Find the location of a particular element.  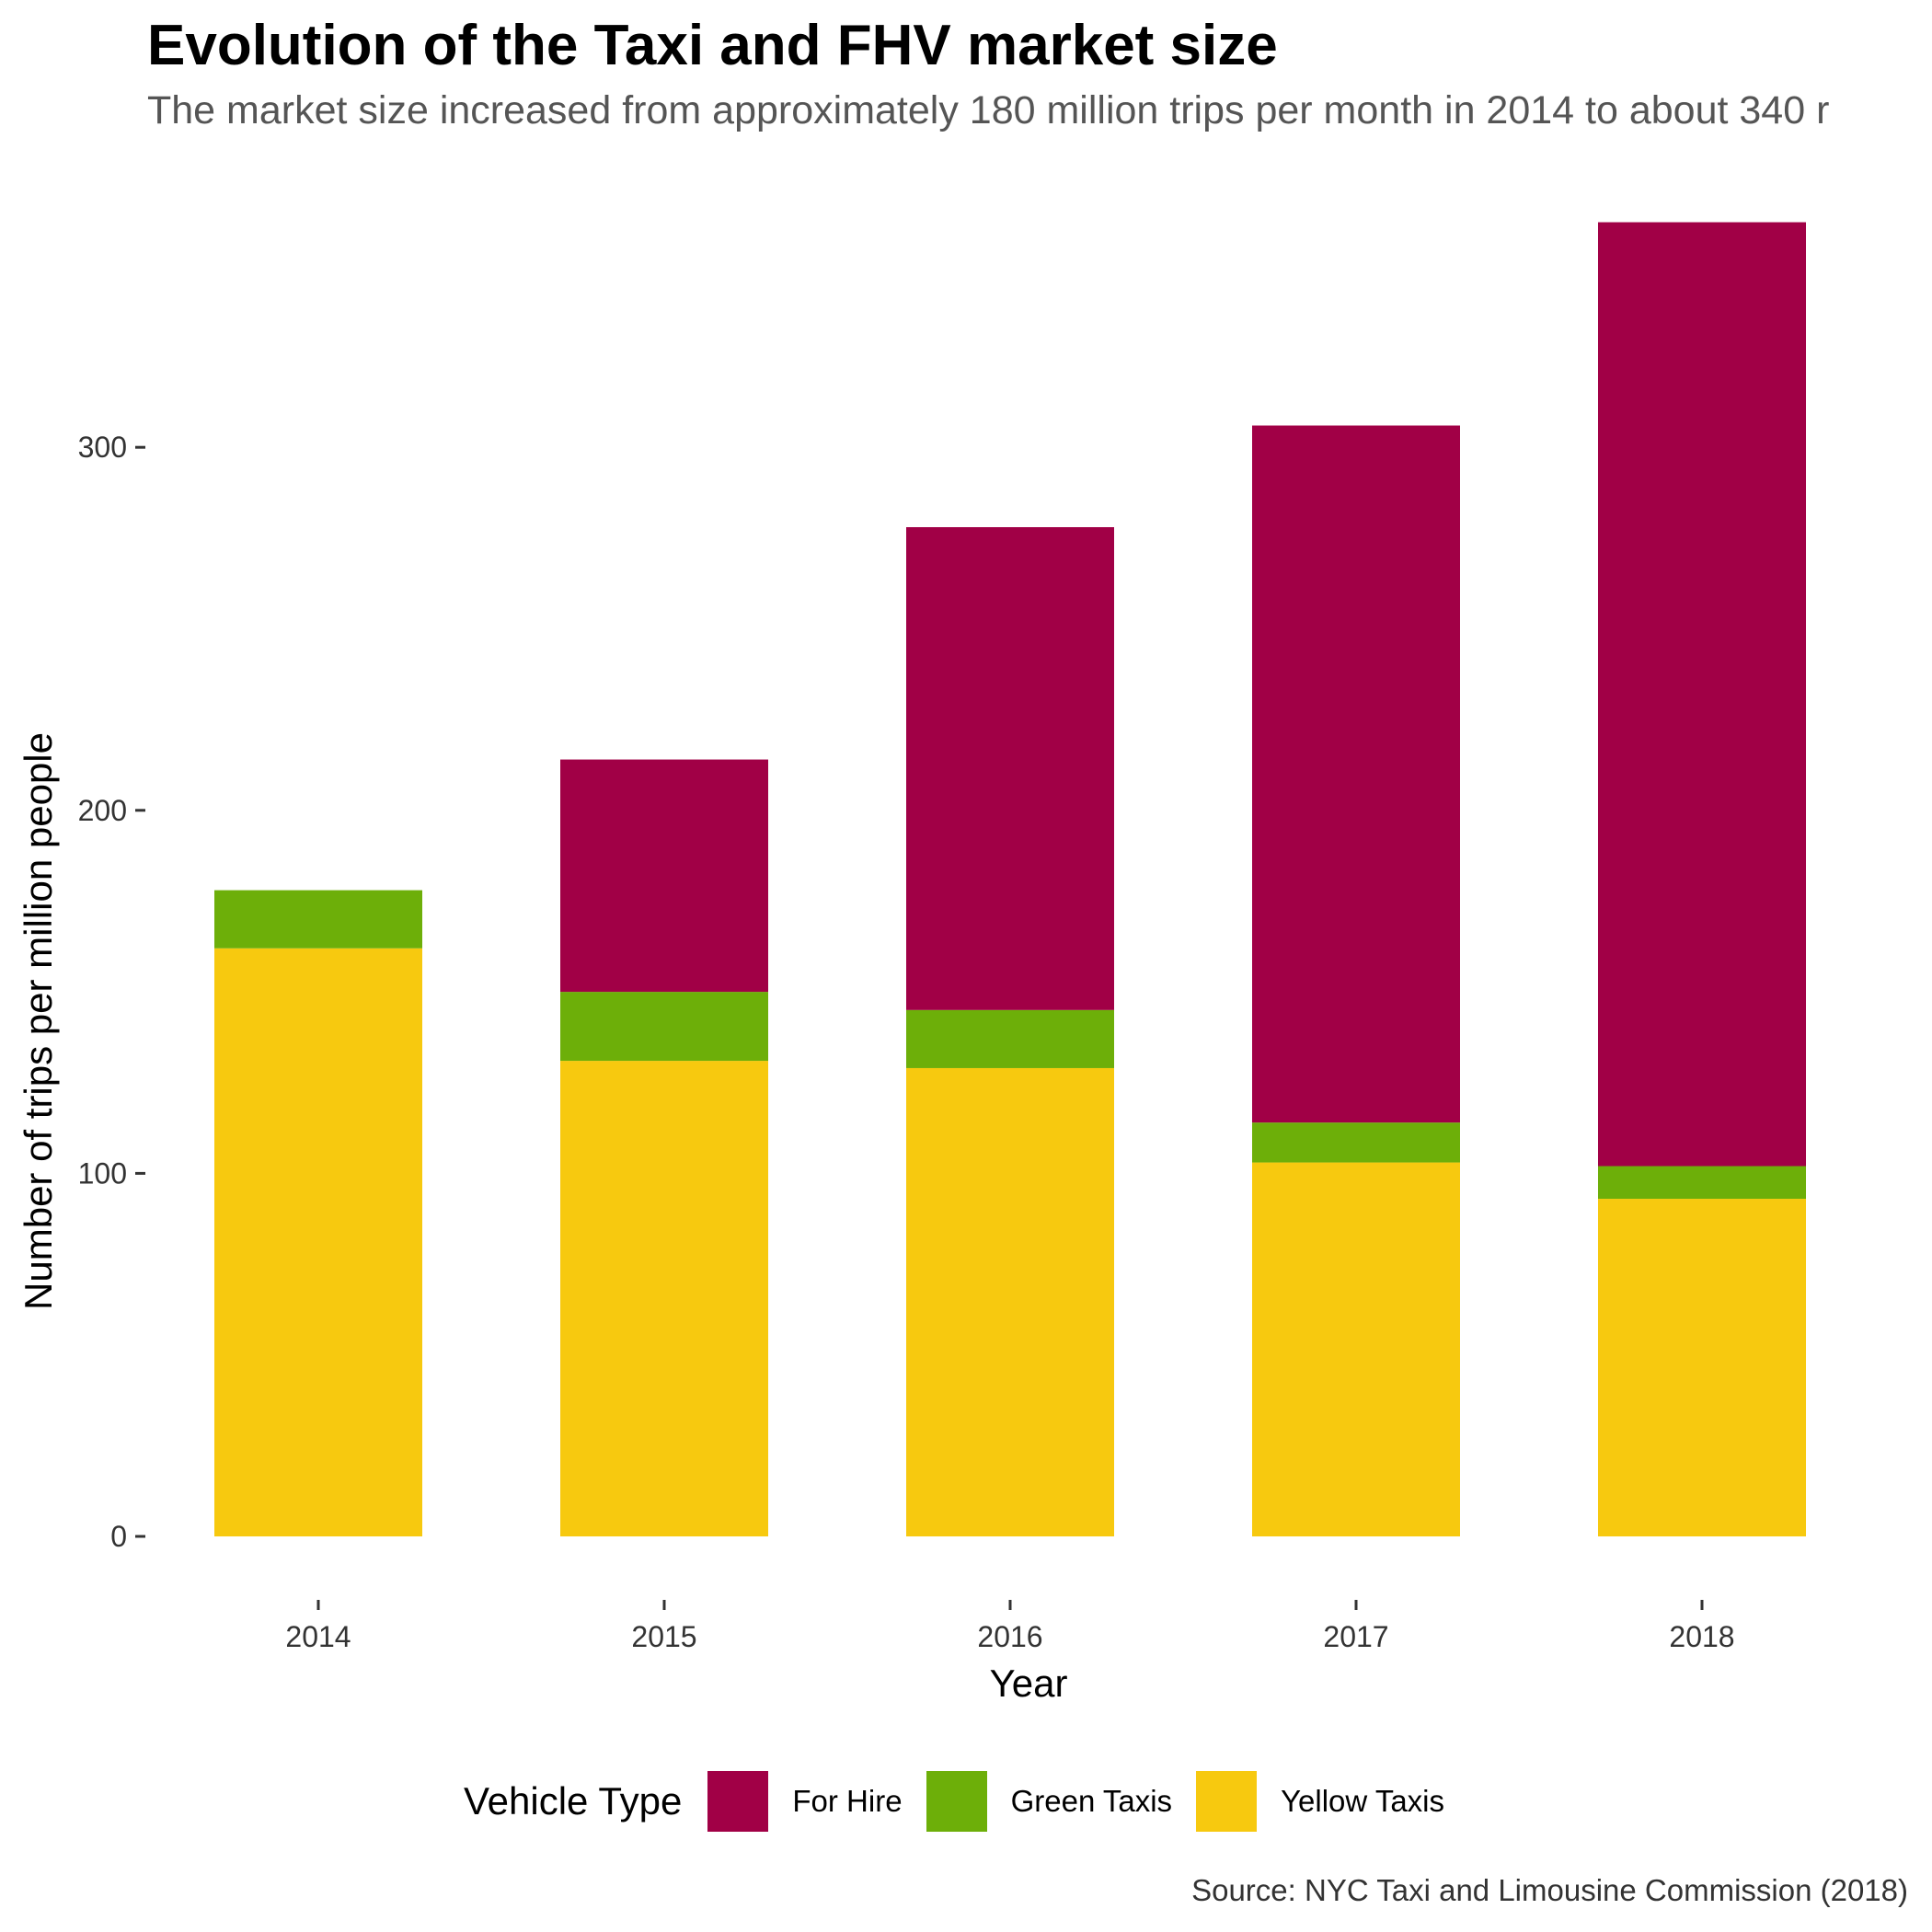

legend-item-yellow-taxis: Yellow Taxis is located at coordinates (1320, 1801).